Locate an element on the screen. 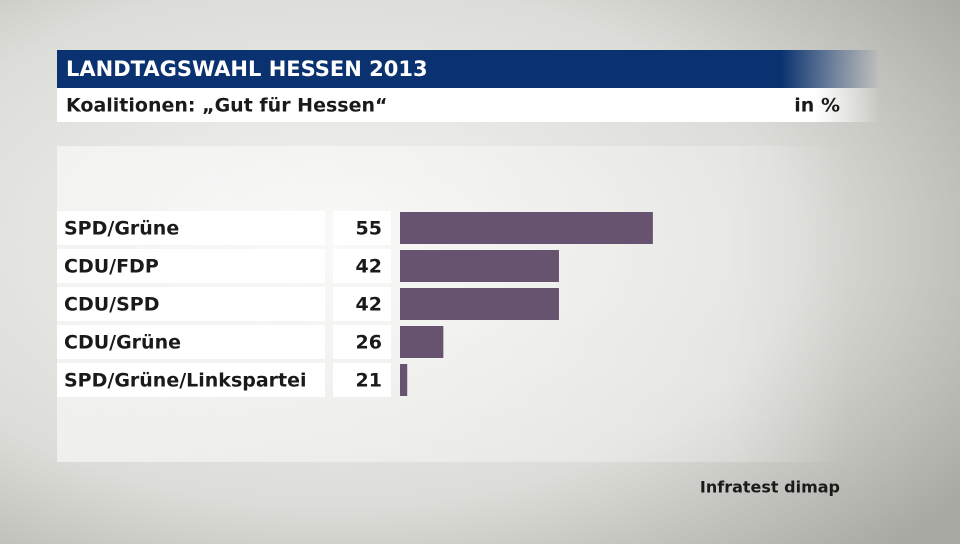 The width and height of the screenshot is (960, 544). category-label: CDU/SPD is located at coordinates (111, 305).